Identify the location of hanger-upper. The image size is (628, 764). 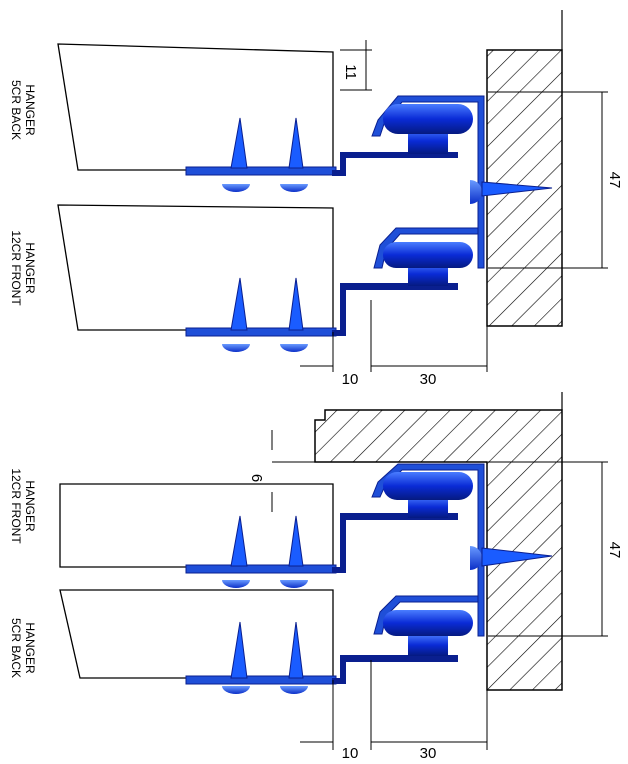
(335, 182).